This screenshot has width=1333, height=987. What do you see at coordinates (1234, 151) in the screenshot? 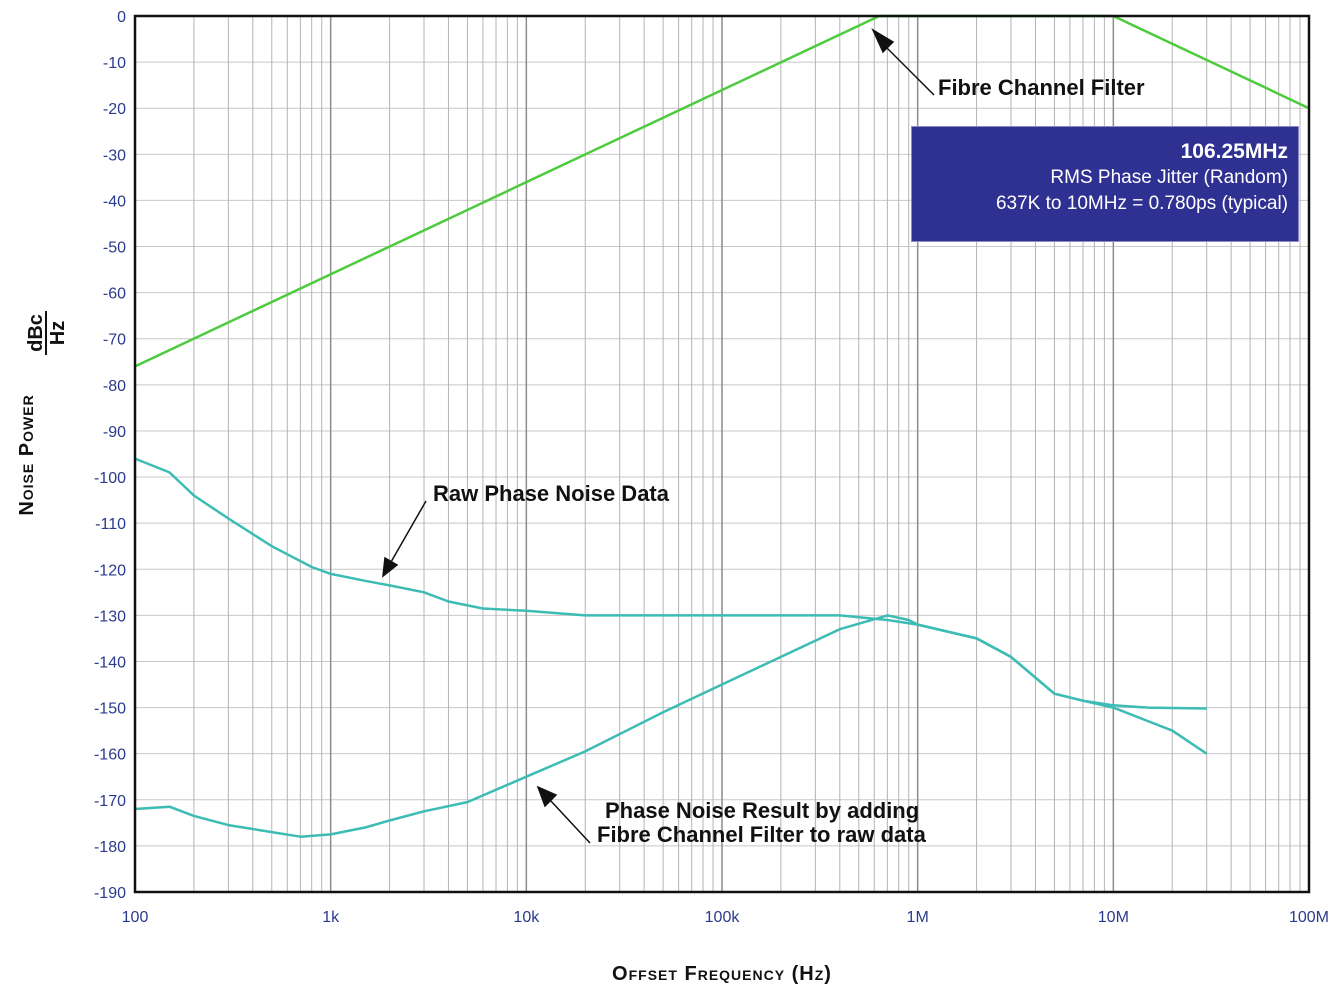
I see `info-box-title: 106.25MHz` at bounding box center [1234, 151].